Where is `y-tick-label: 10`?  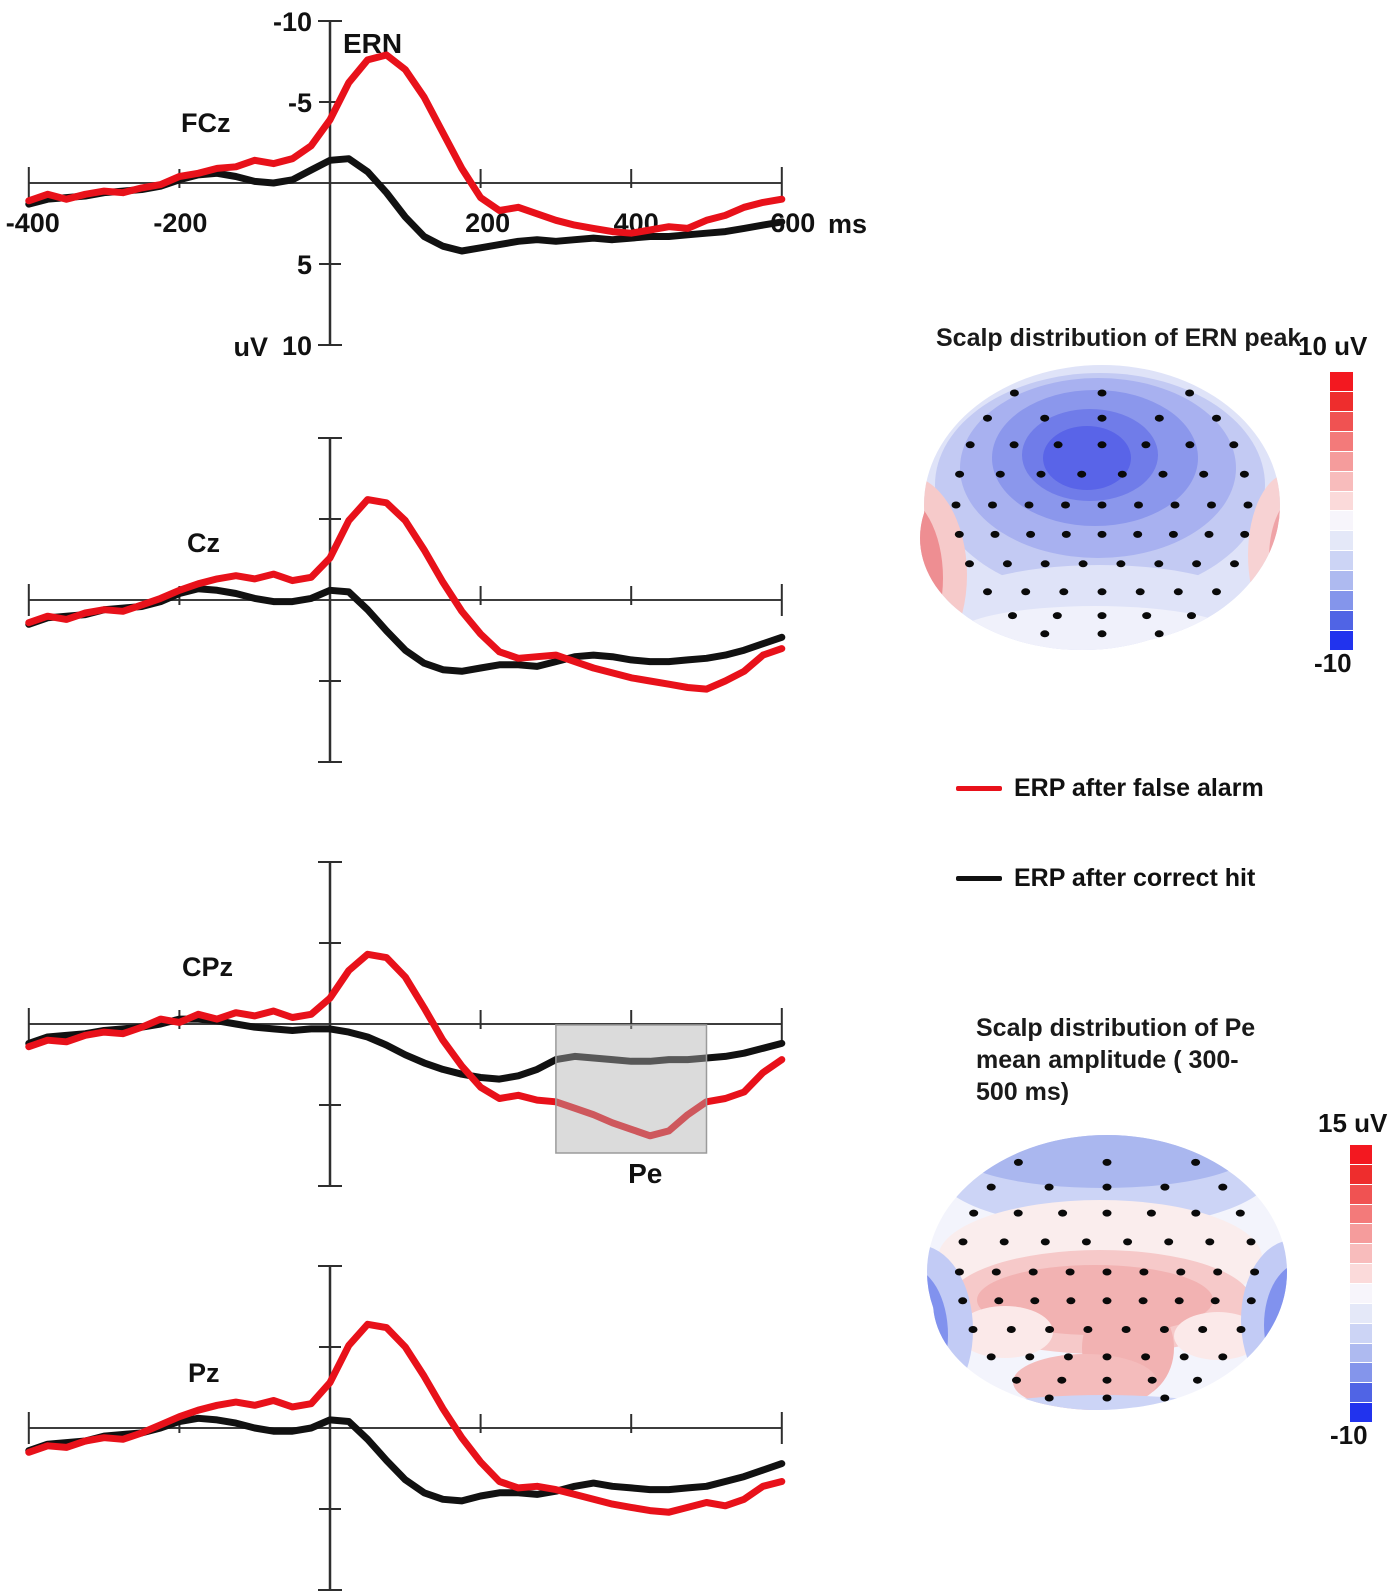 y-tick-label: 10 is located at coordinates (297, 346).